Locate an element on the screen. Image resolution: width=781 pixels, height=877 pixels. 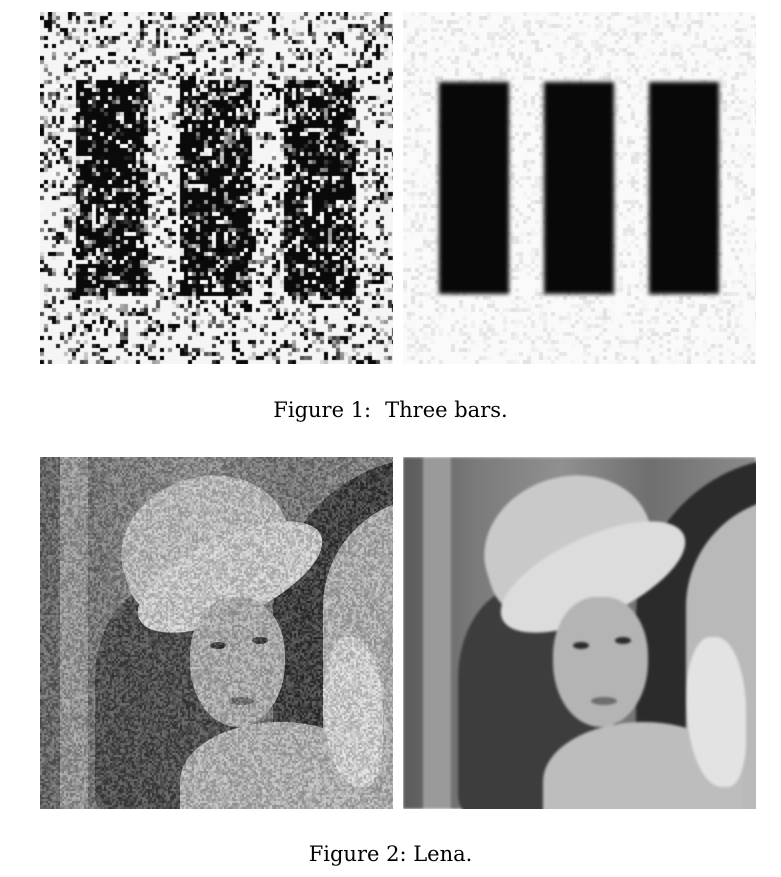
figure-1-label: Figure 1: is located at coordinates (322, 410).